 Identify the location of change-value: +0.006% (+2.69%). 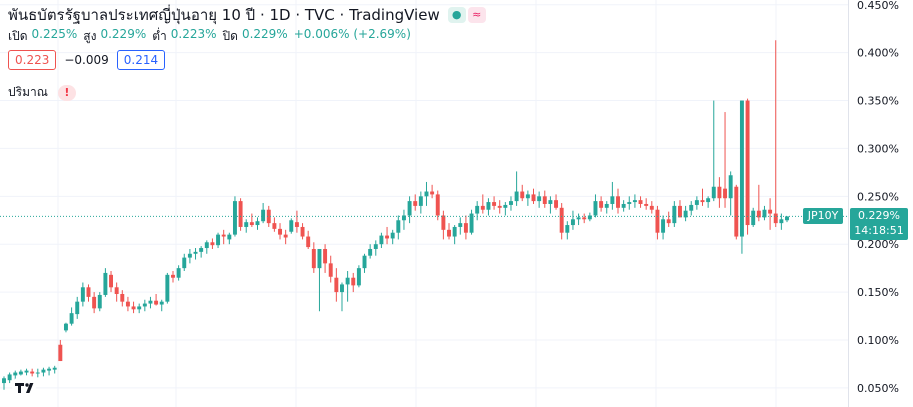
(352, 34).